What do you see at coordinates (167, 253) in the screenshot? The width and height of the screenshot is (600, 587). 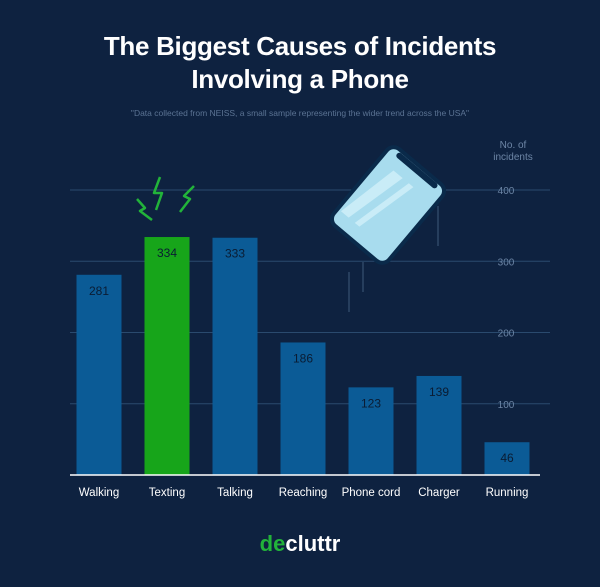 I see `bar-value-label: 334` at bounding box center [167, 253].